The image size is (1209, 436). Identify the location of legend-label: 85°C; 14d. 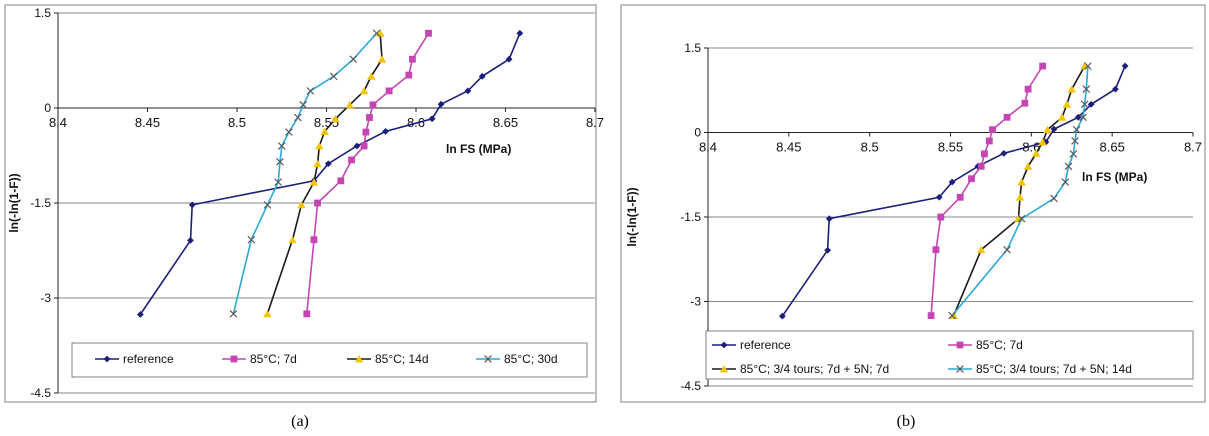
(402, 359).